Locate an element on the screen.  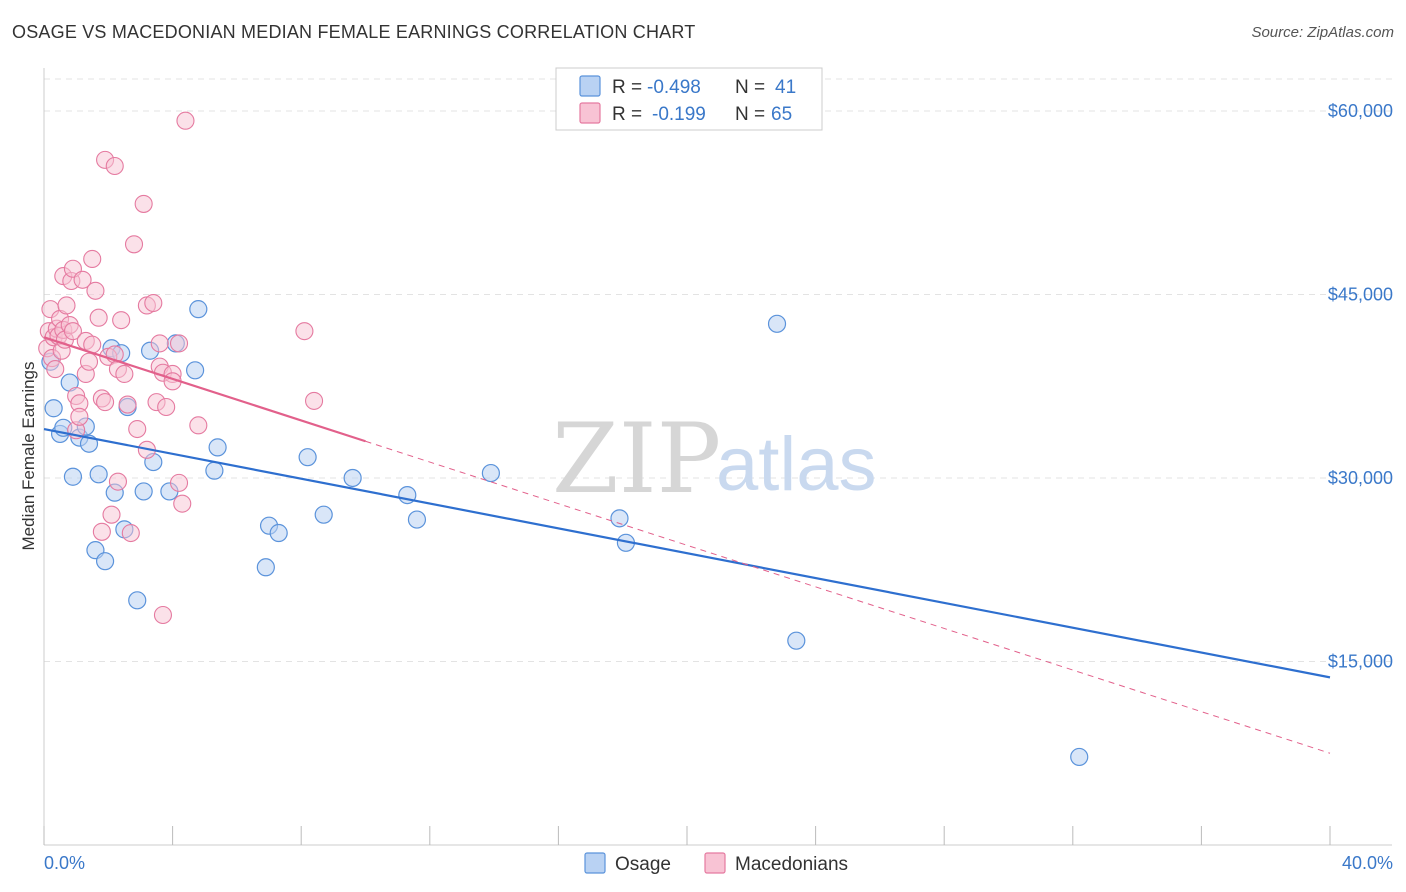
series-legend: Osage Macedonians is located at coordinates (716, 863).